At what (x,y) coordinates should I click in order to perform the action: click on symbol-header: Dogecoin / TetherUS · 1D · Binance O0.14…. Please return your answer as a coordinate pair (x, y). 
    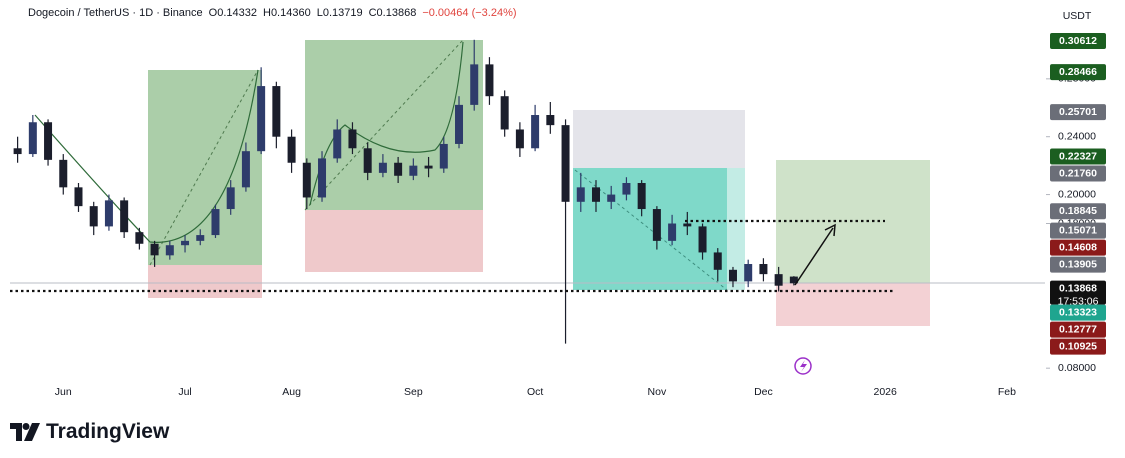
    Looking at the image, I should click on (272, 13).